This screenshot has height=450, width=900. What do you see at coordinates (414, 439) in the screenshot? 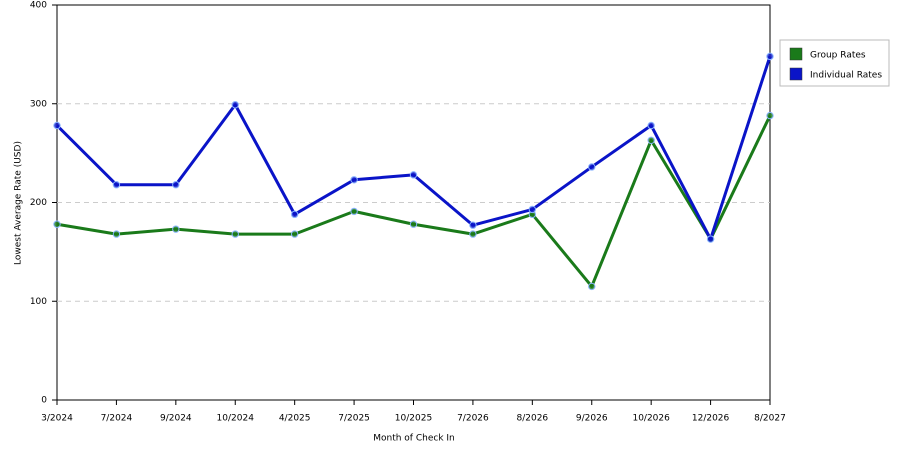
I see `x-axis-label: Month of Check In` at bounding box center [414, 439].